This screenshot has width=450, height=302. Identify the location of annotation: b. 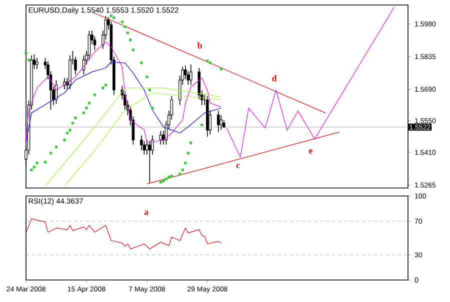
(199, 45).